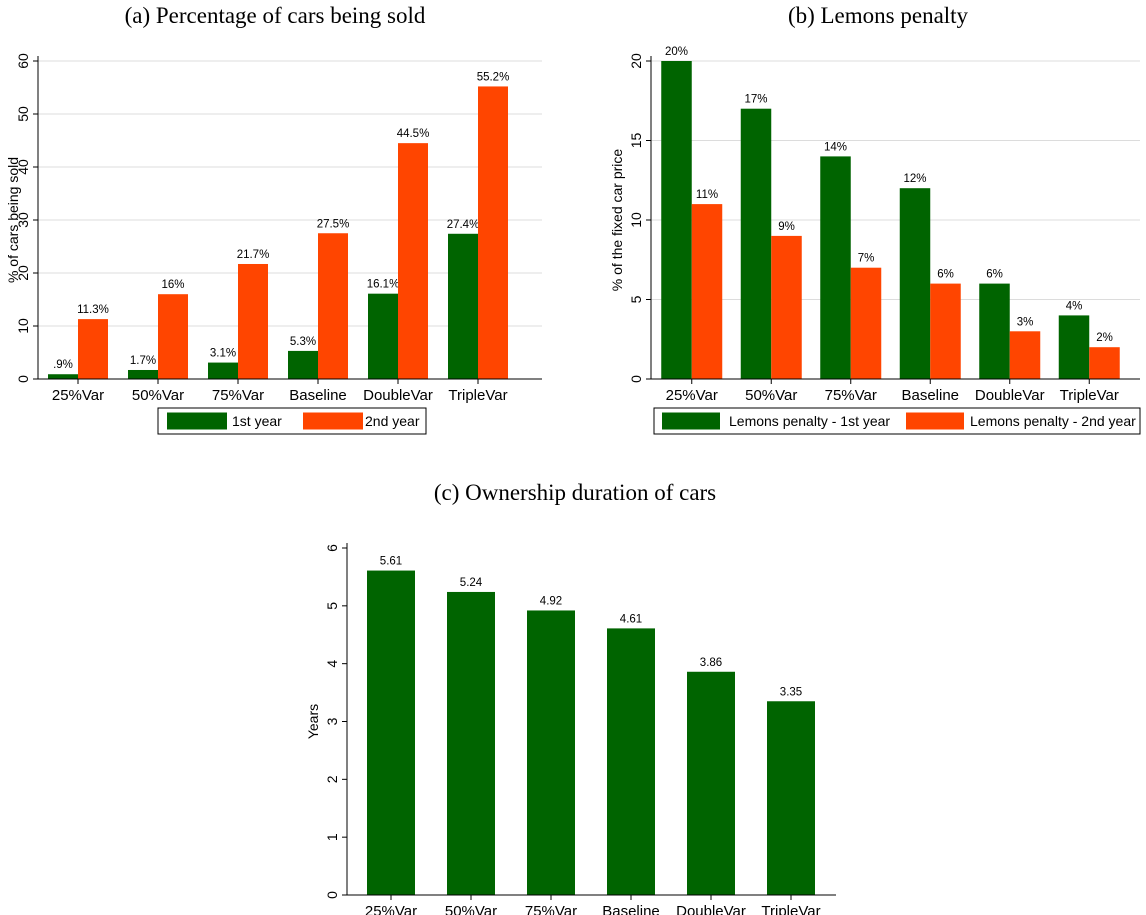 This screenshot has width=1146, height=915. I want to click on data-label: 14%, so click(835, 147).